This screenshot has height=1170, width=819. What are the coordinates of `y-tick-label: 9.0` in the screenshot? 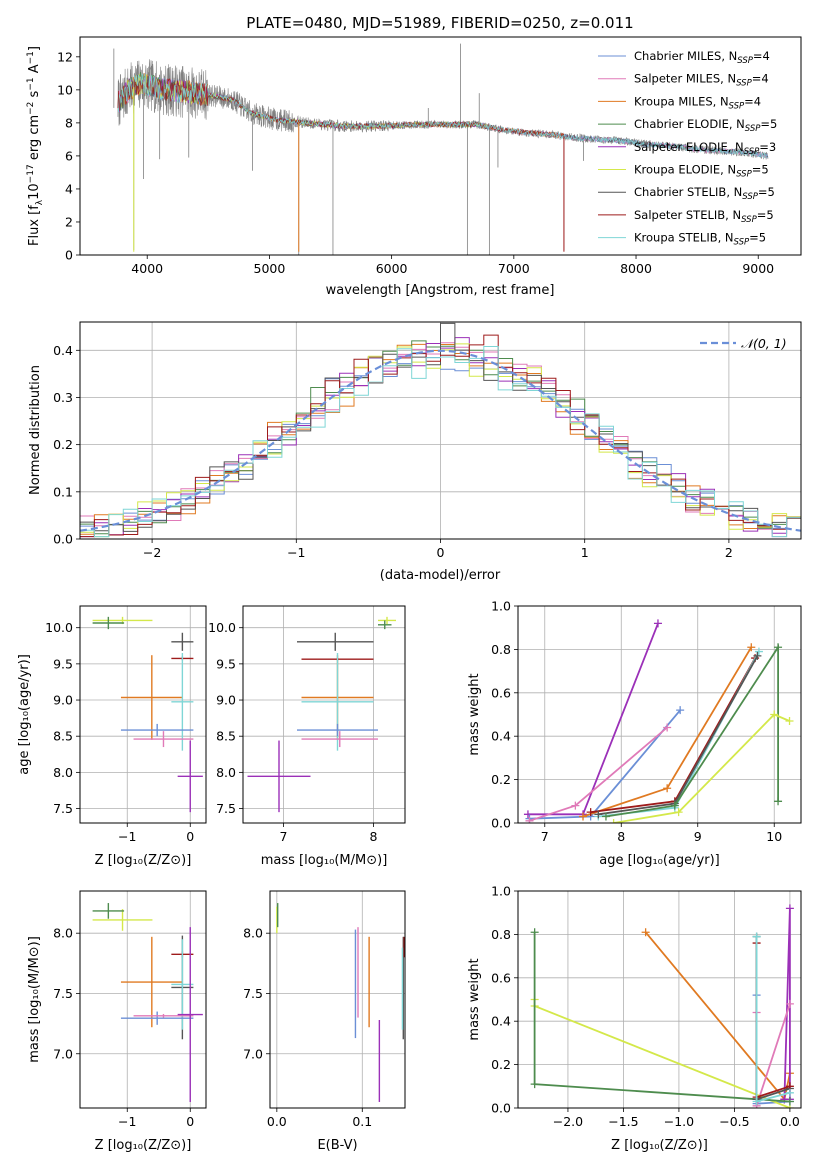 It's located at (63, 700).